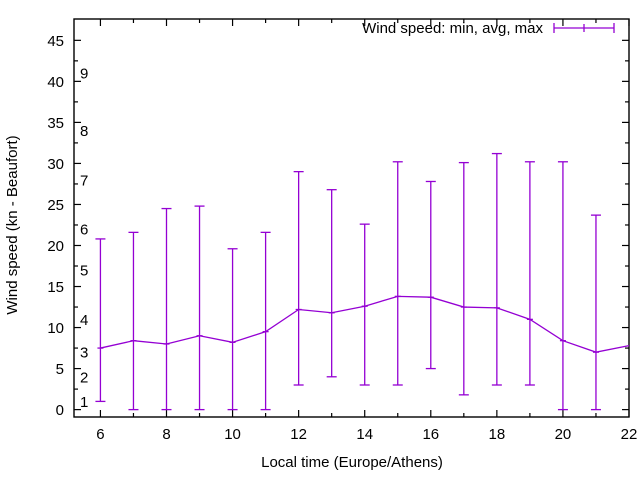  What do you see at coordinates (55, 82) in the screenshot?
I see `y-axis-tick-label: 40` at bounding box center [55, 82].